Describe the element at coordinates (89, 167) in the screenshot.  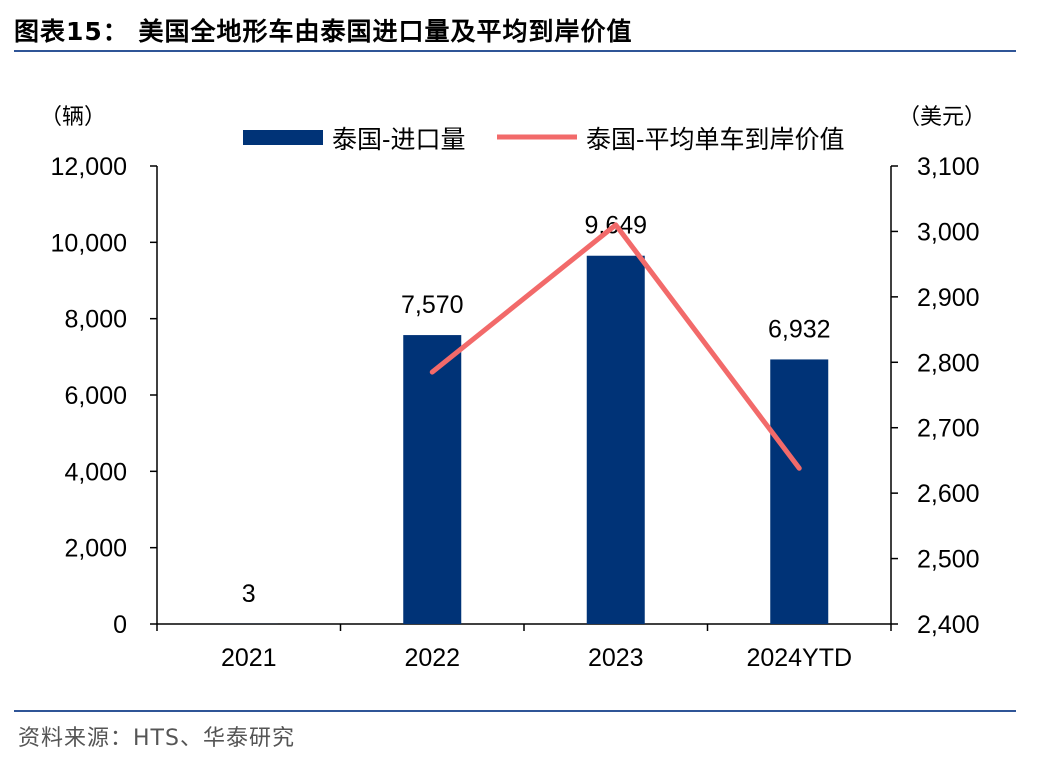
I see `left-tick-label: 12,000` at that location.